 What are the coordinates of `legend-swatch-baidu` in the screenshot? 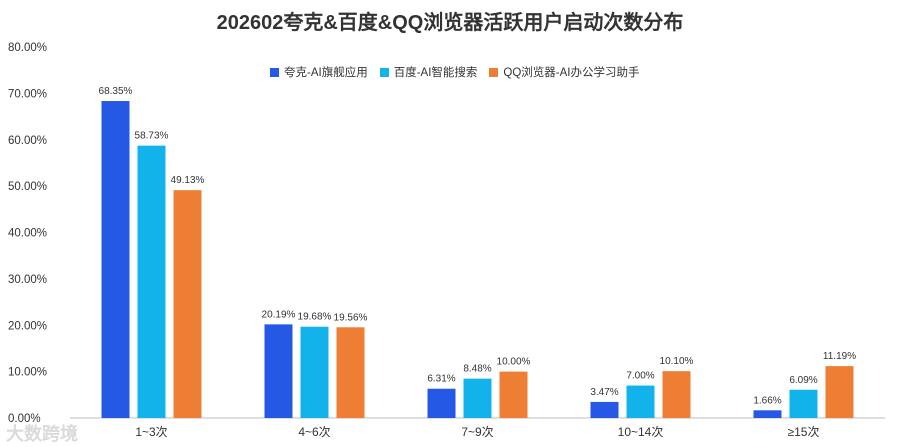 It's located at (384, 72).